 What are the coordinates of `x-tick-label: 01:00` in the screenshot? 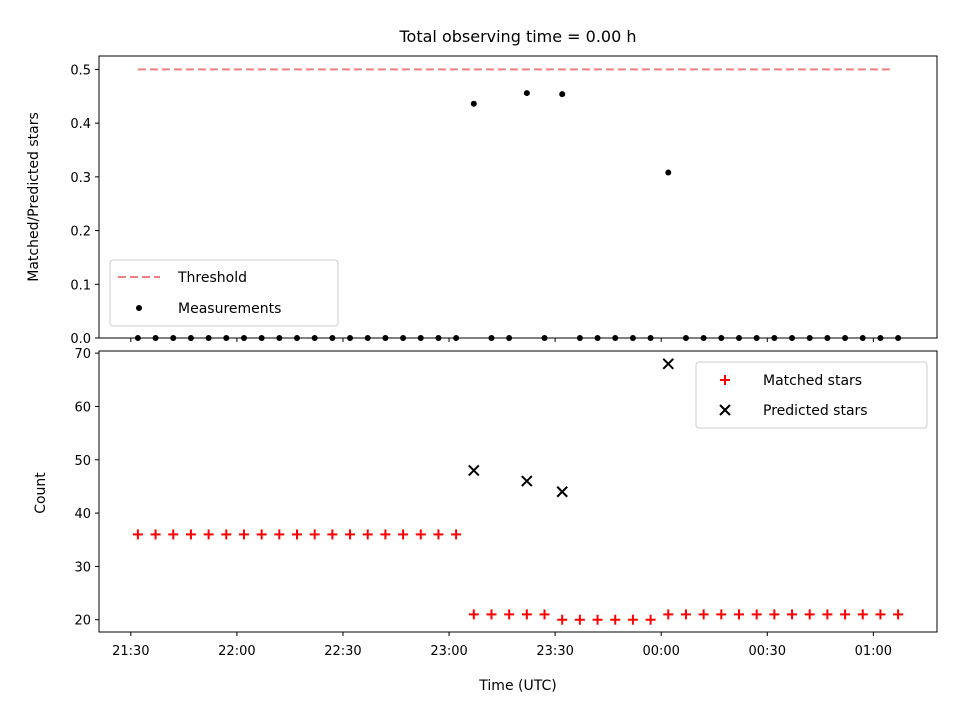 It's located at (873, 651).